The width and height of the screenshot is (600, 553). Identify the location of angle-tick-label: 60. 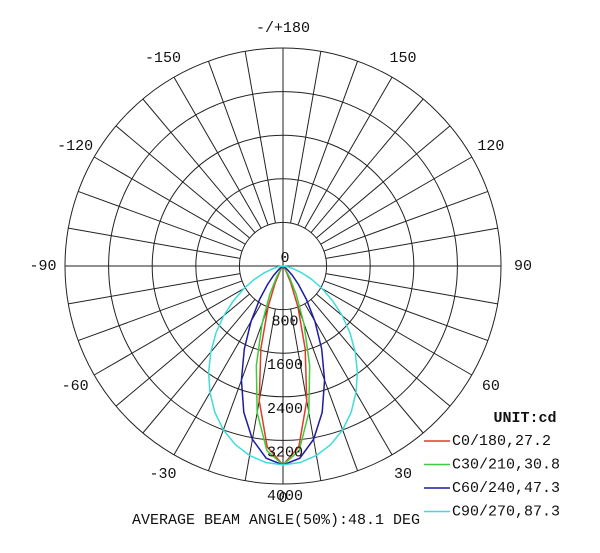
(491, 386).